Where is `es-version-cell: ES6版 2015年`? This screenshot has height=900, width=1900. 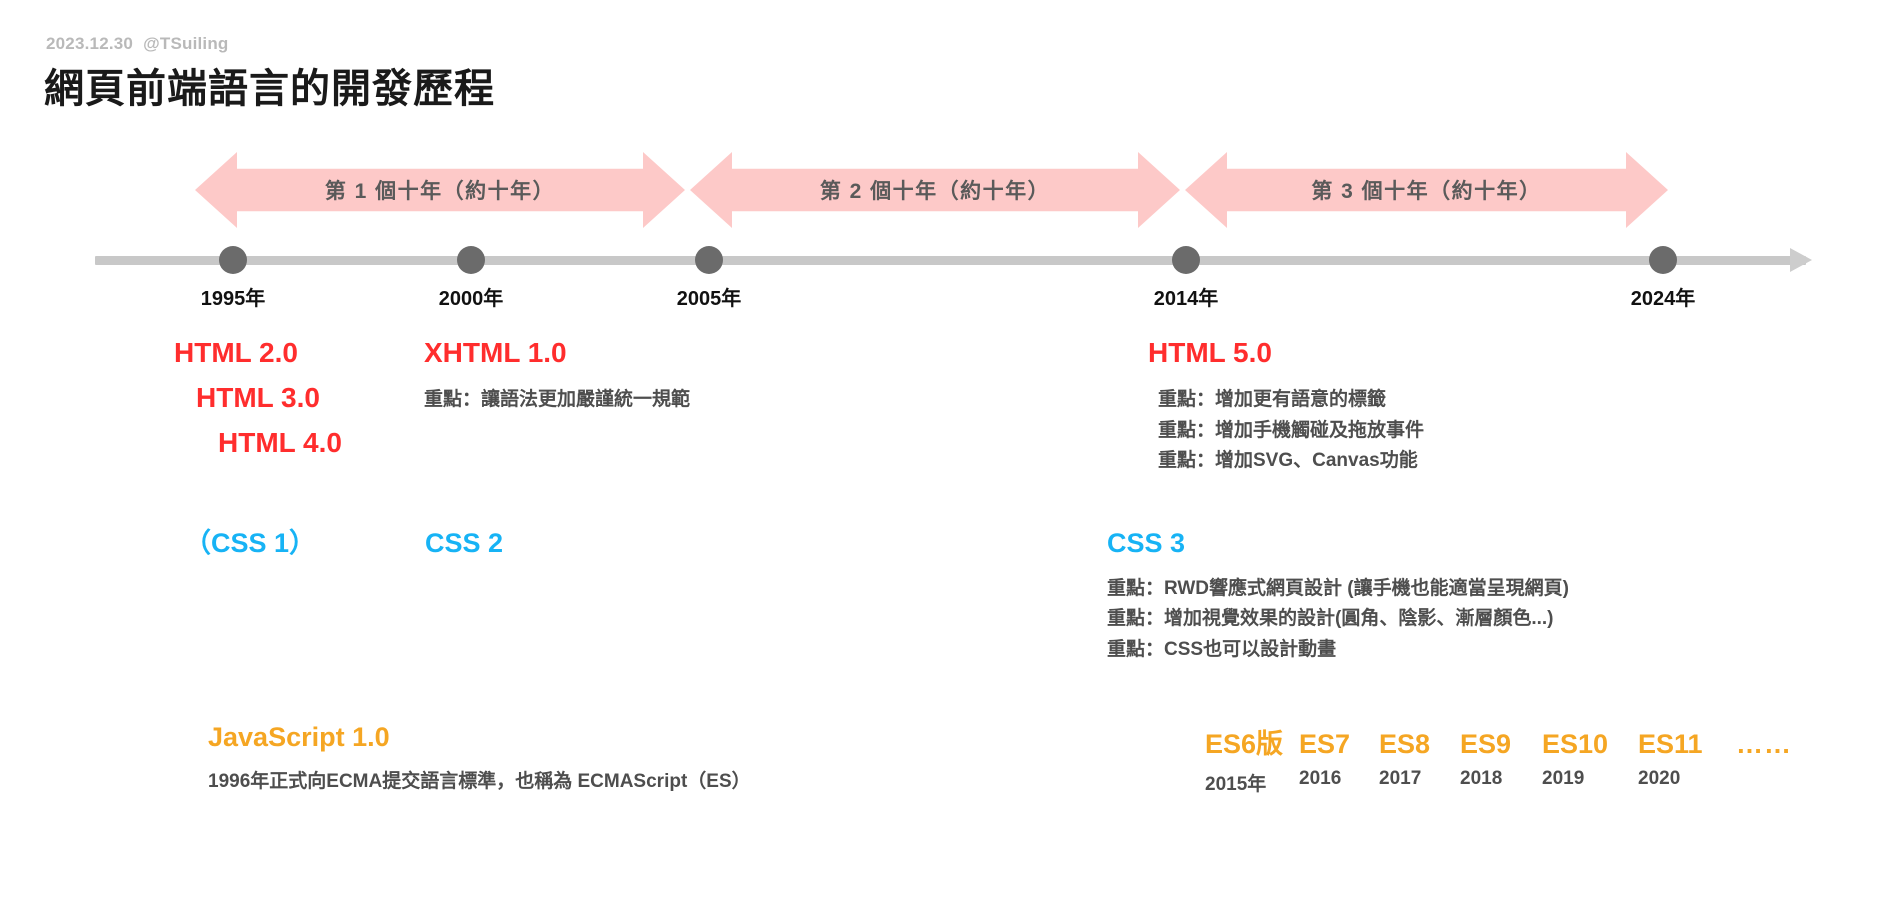
es-version-cell: ES6版 2015年 is located at coordinates (1252, 759).